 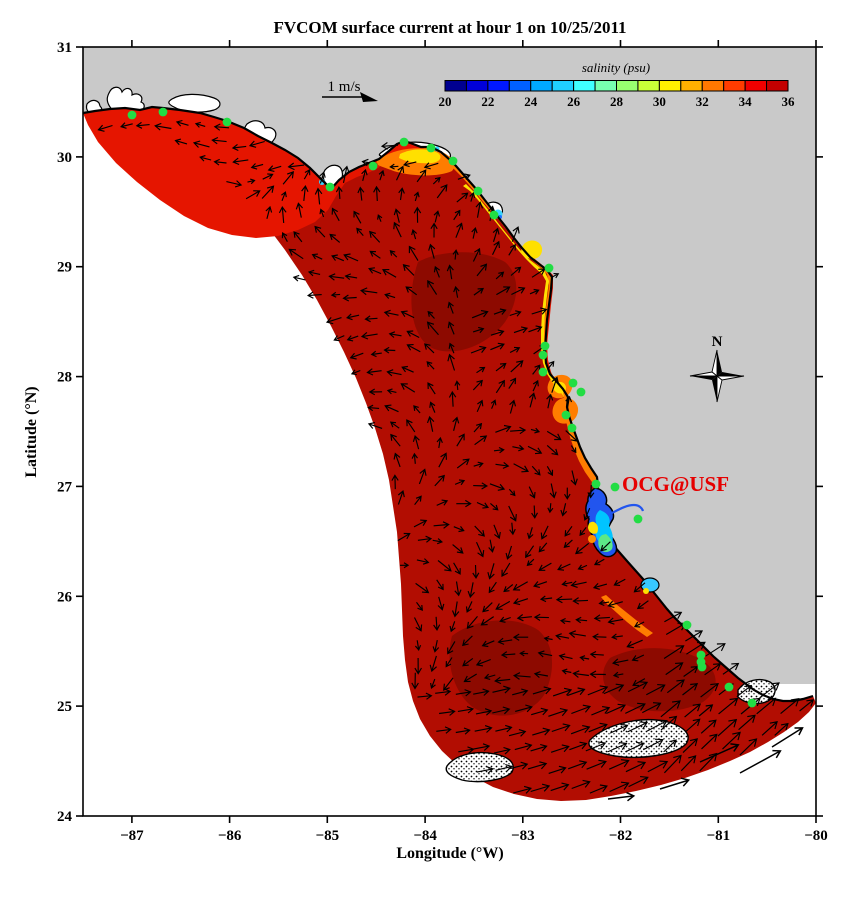 I want to click on compass-point-w-icon, so click(x=703, y=378).